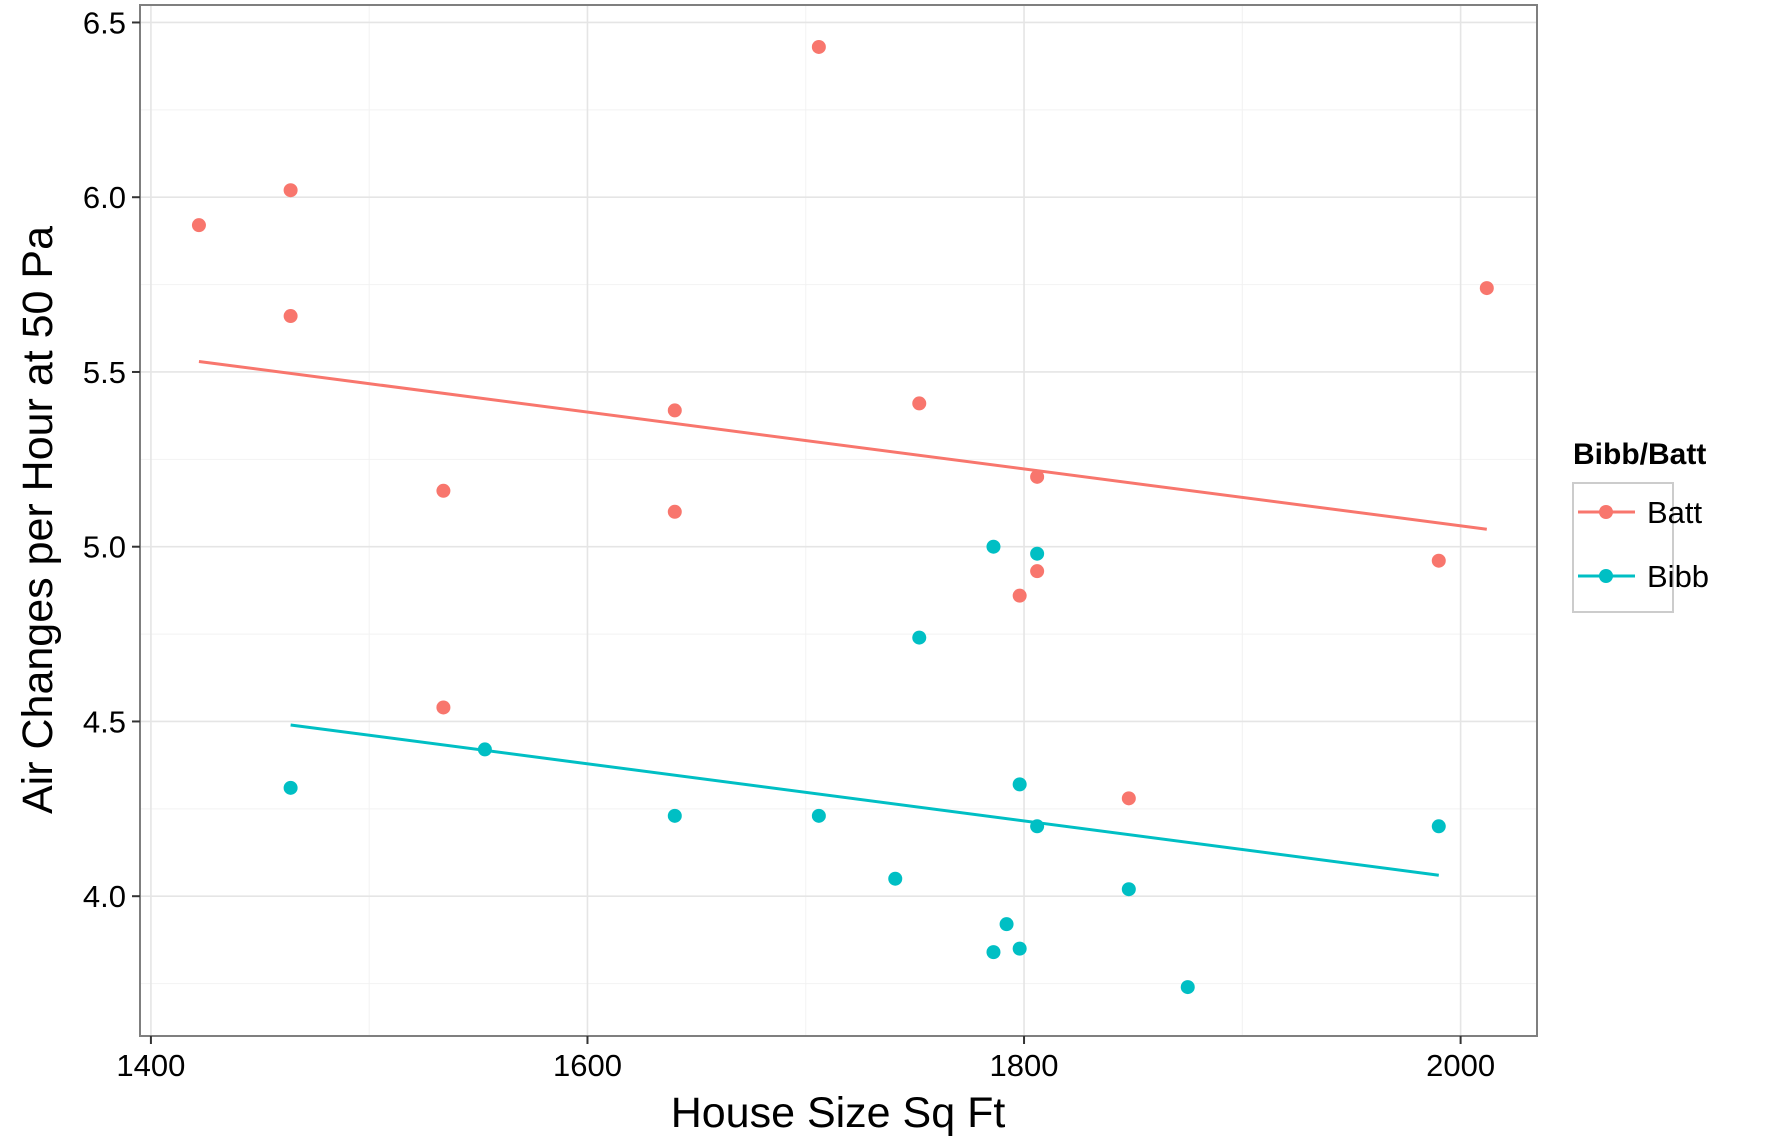 The height and width of the screenshot is (1143, 1771). Describe the element at coordinates (1024, 1065) in the screenshot. I see `x-tick-label: 1800` at that location.